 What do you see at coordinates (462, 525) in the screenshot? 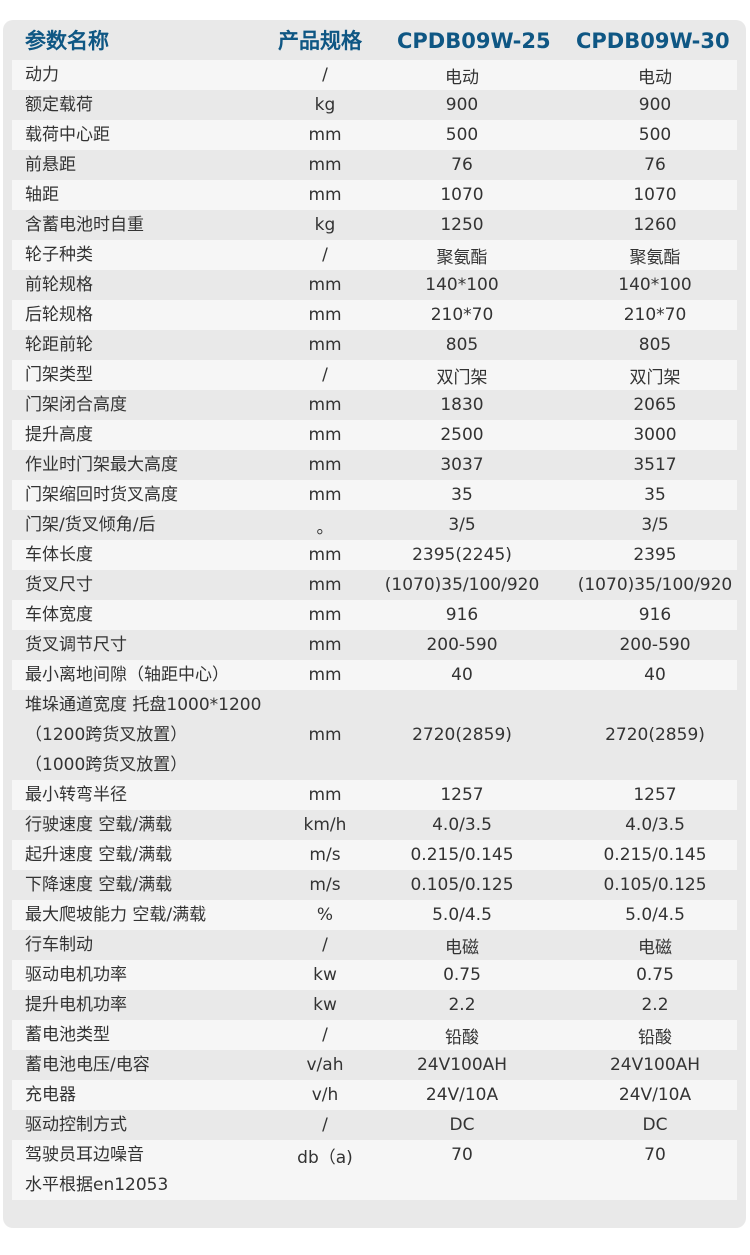
I see `value-model-a: 3/5` at bounding box center [462, 525].